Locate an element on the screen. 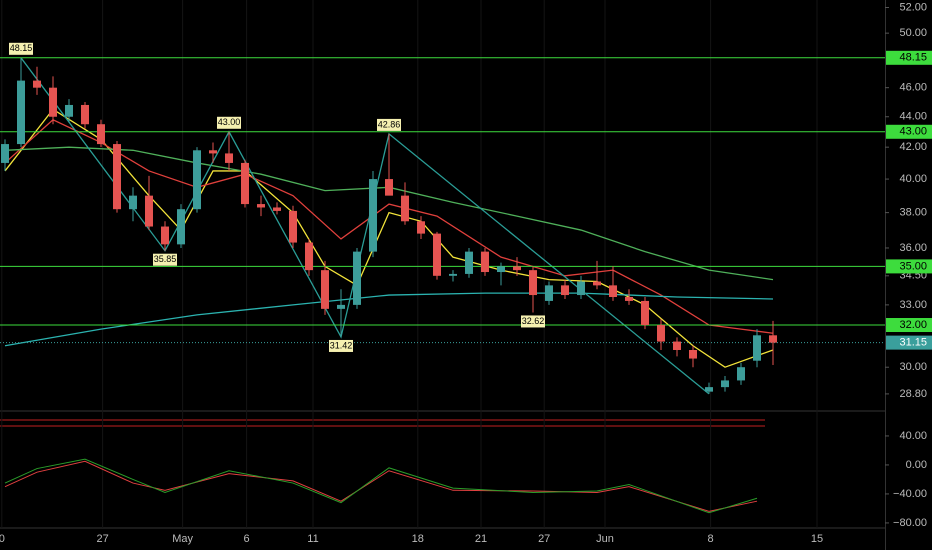 This screenshot has height=550, width=932. x-tick-label: May is located at coordinates (182, 539).